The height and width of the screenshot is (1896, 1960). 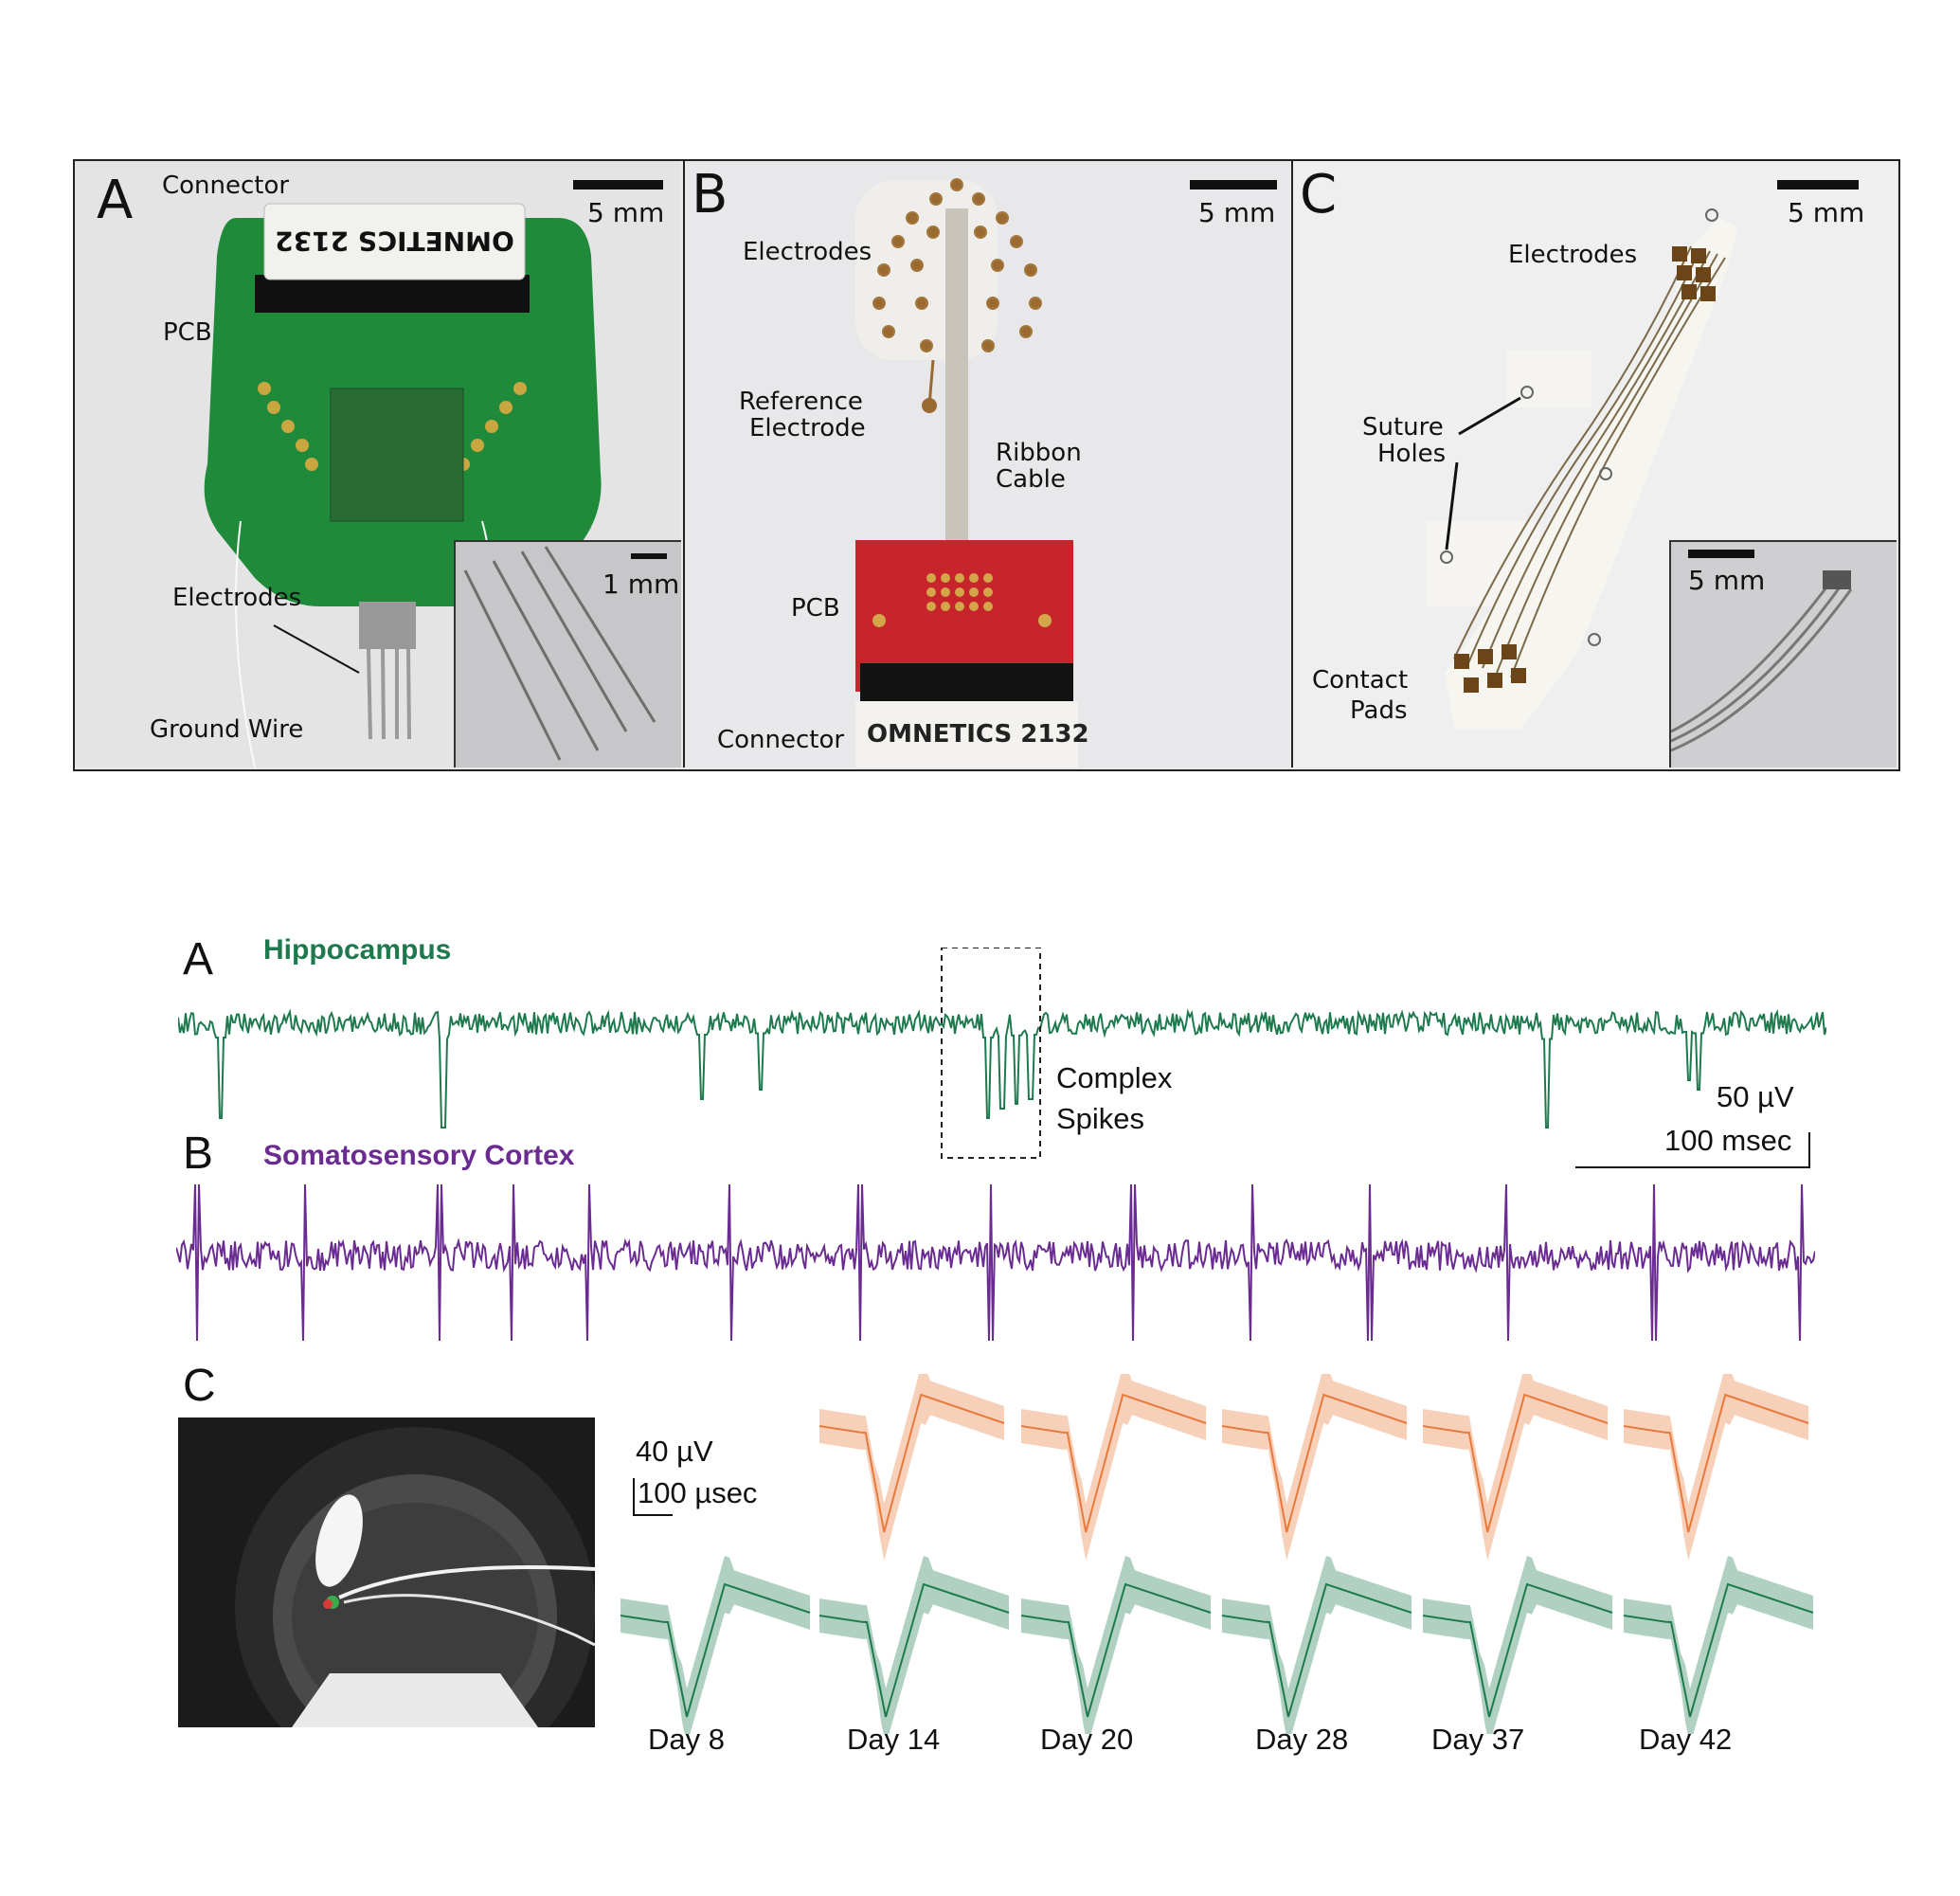 I want to click on label-electrodes-b: Electrodes, so click(x=807, y=252).